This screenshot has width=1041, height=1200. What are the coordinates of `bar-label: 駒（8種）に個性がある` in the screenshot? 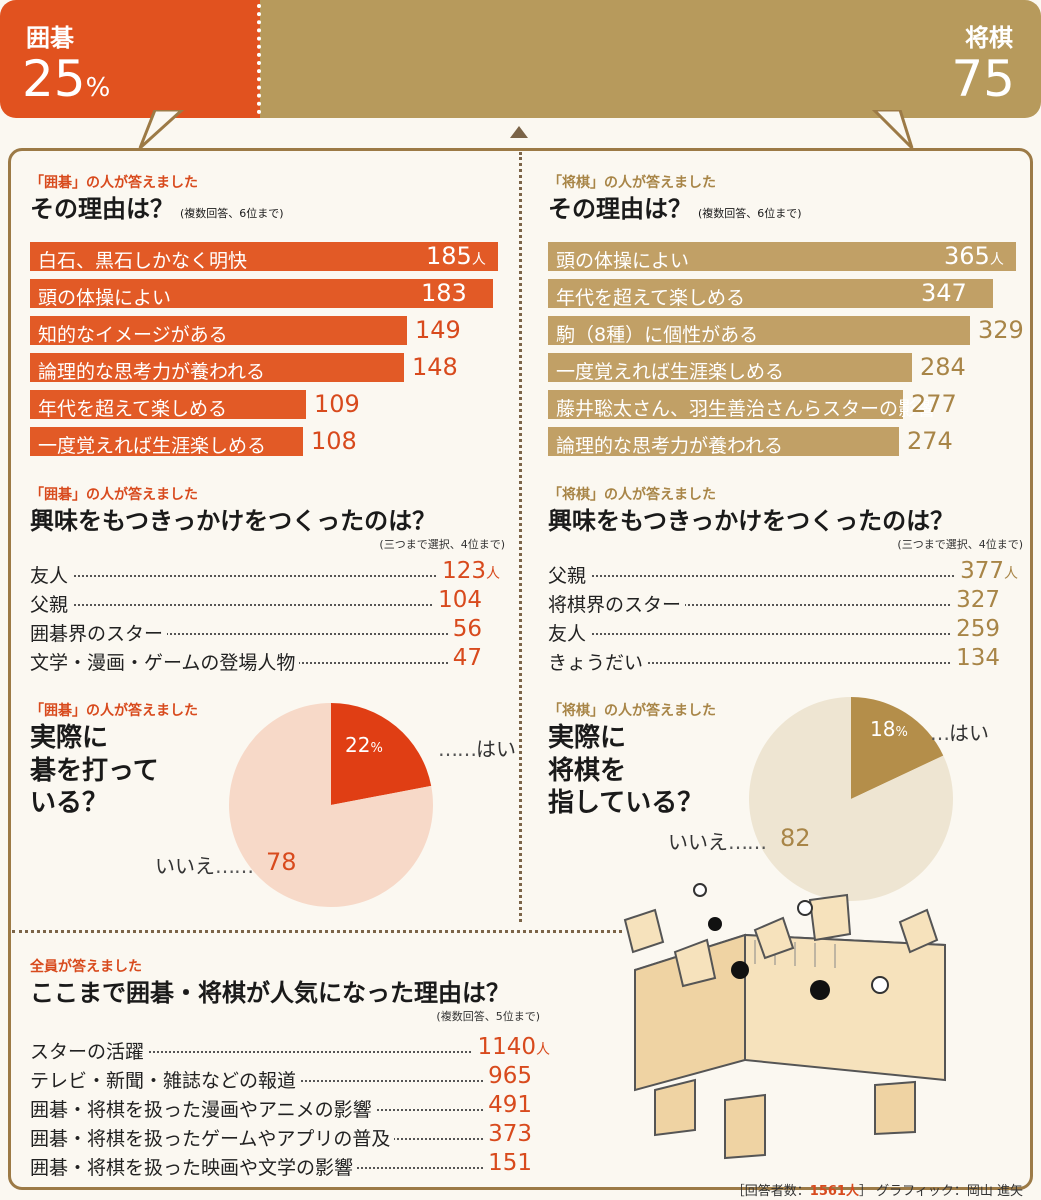 It's located at (657, 335).